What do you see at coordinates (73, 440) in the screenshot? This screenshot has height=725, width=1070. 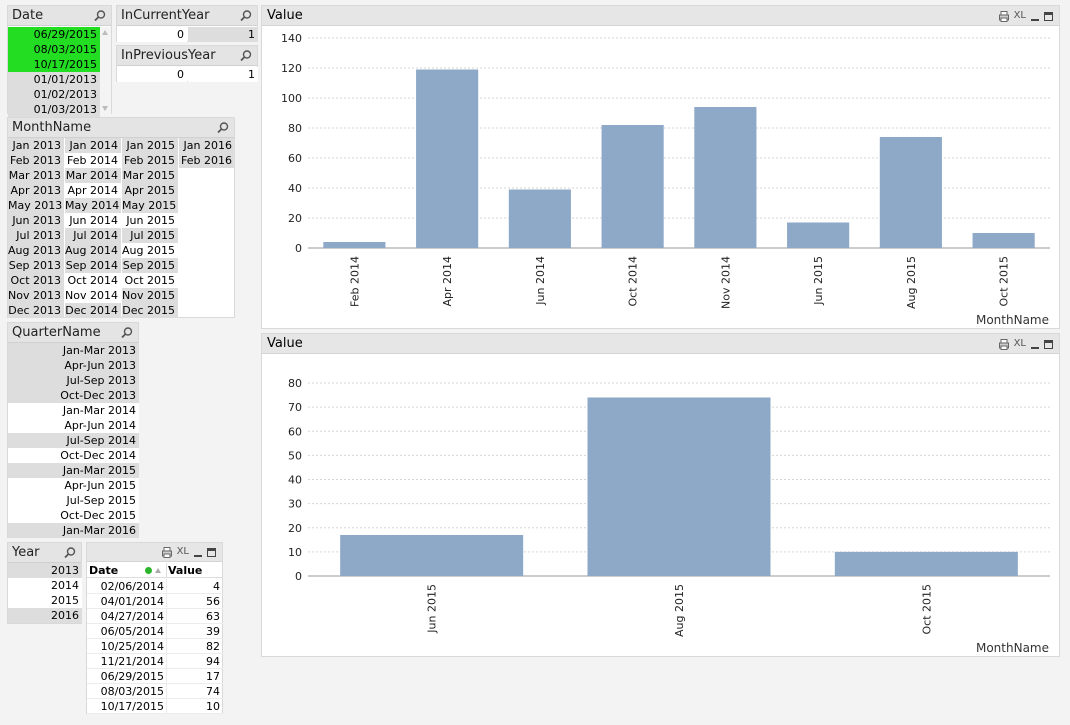 I see `listbox-item: Jul-Sep 2014` at bounding box center [73, 440].